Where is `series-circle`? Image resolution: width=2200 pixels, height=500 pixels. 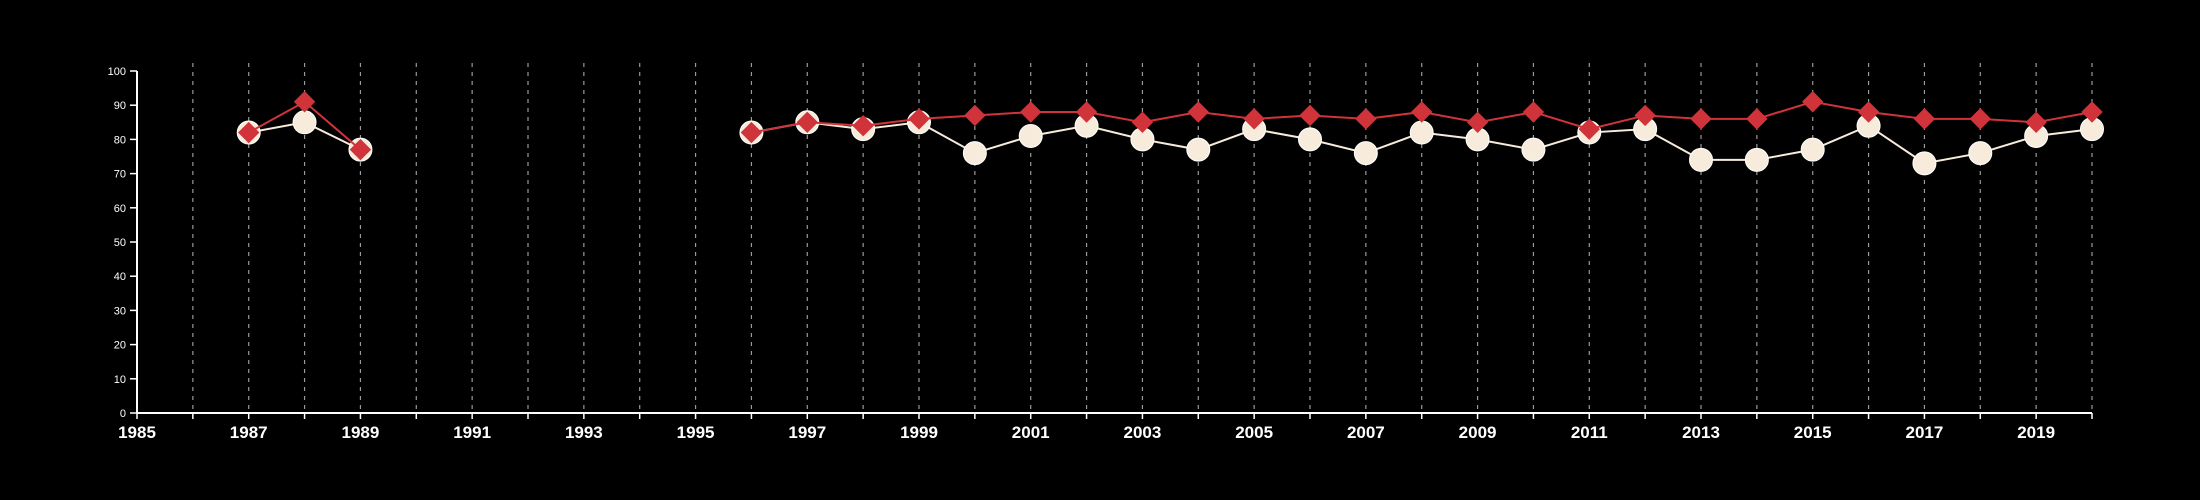 series-circle is located at coordinates (1170, 143).